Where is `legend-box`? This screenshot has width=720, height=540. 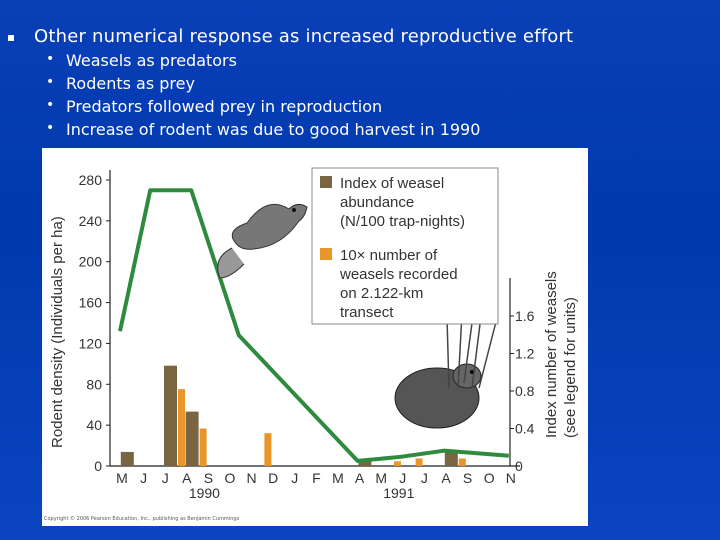 legend-box is located at coordinates (405, 246).